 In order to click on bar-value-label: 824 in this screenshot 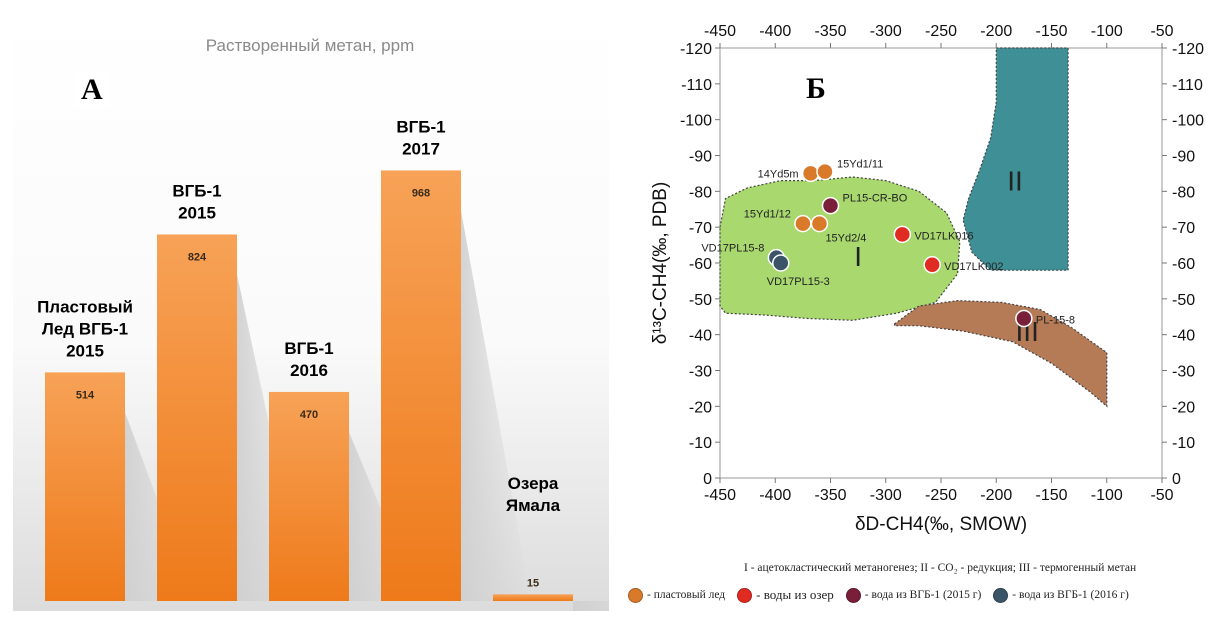, I will do `click(197, 257)`.